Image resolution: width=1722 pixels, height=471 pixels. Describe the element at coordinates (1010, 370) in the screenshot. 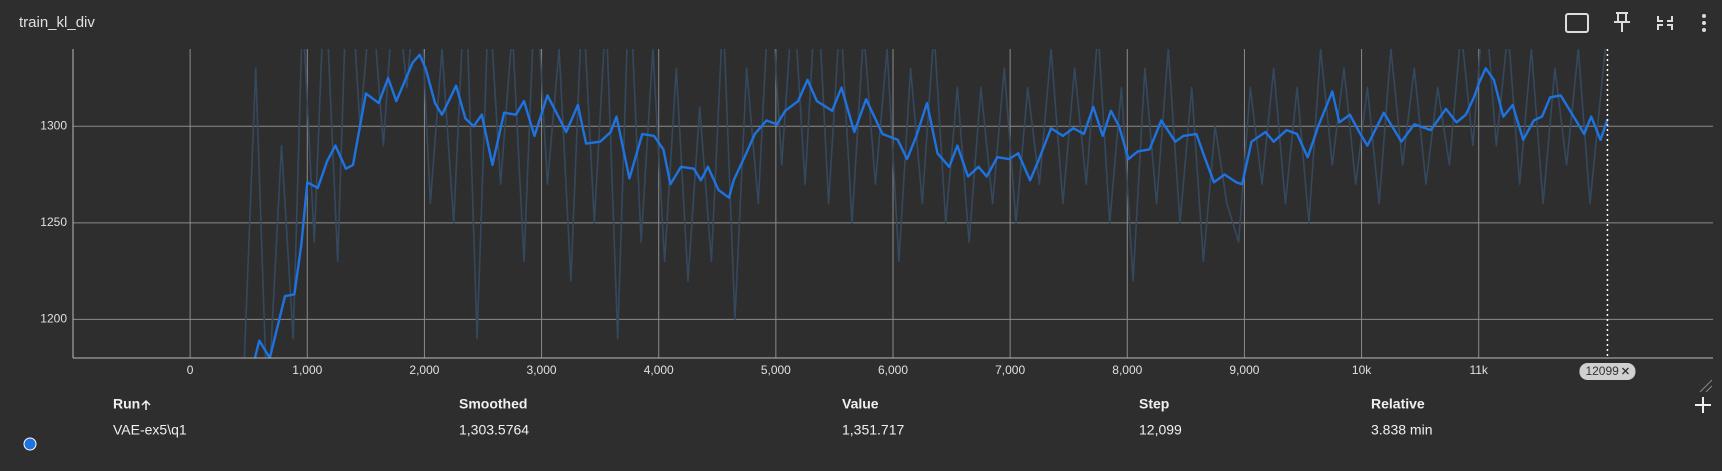

I see `x-tick-label: 7,000` at that location.